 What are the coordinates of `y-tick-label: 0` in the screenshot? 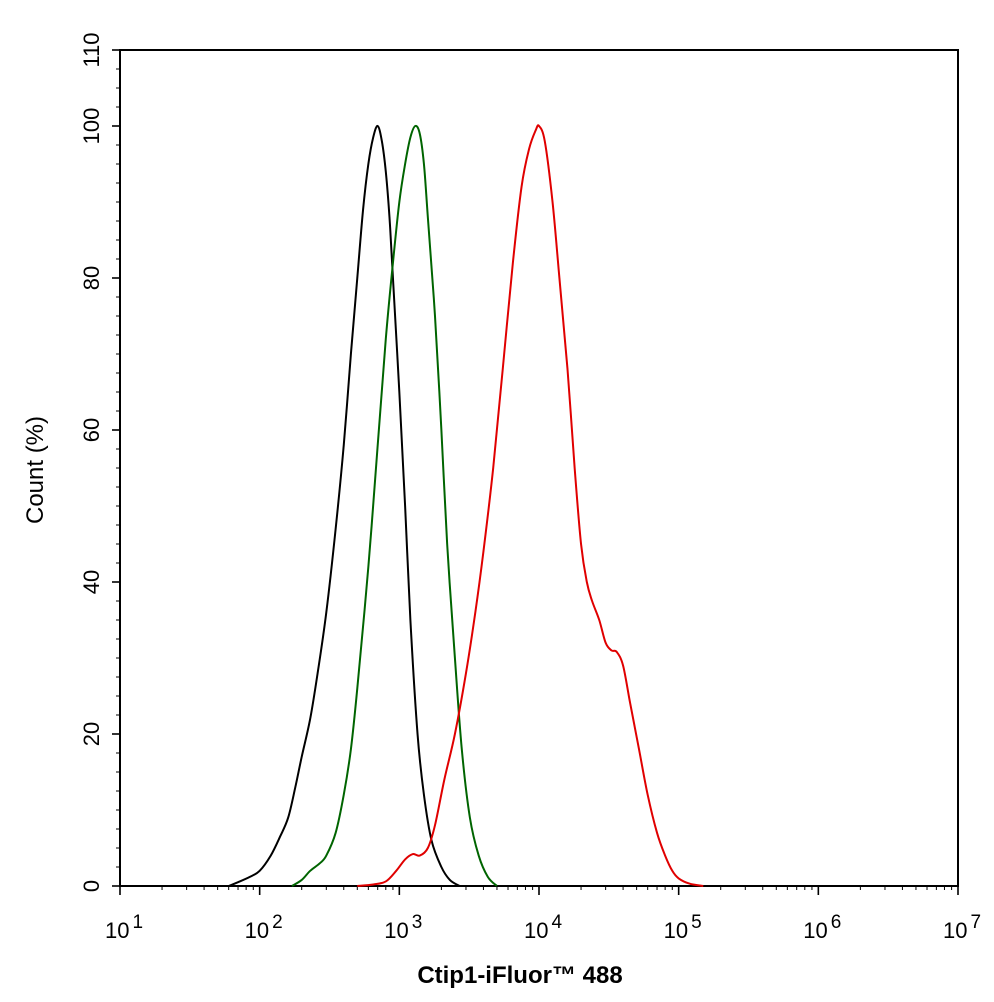 It's located at (91, 886).